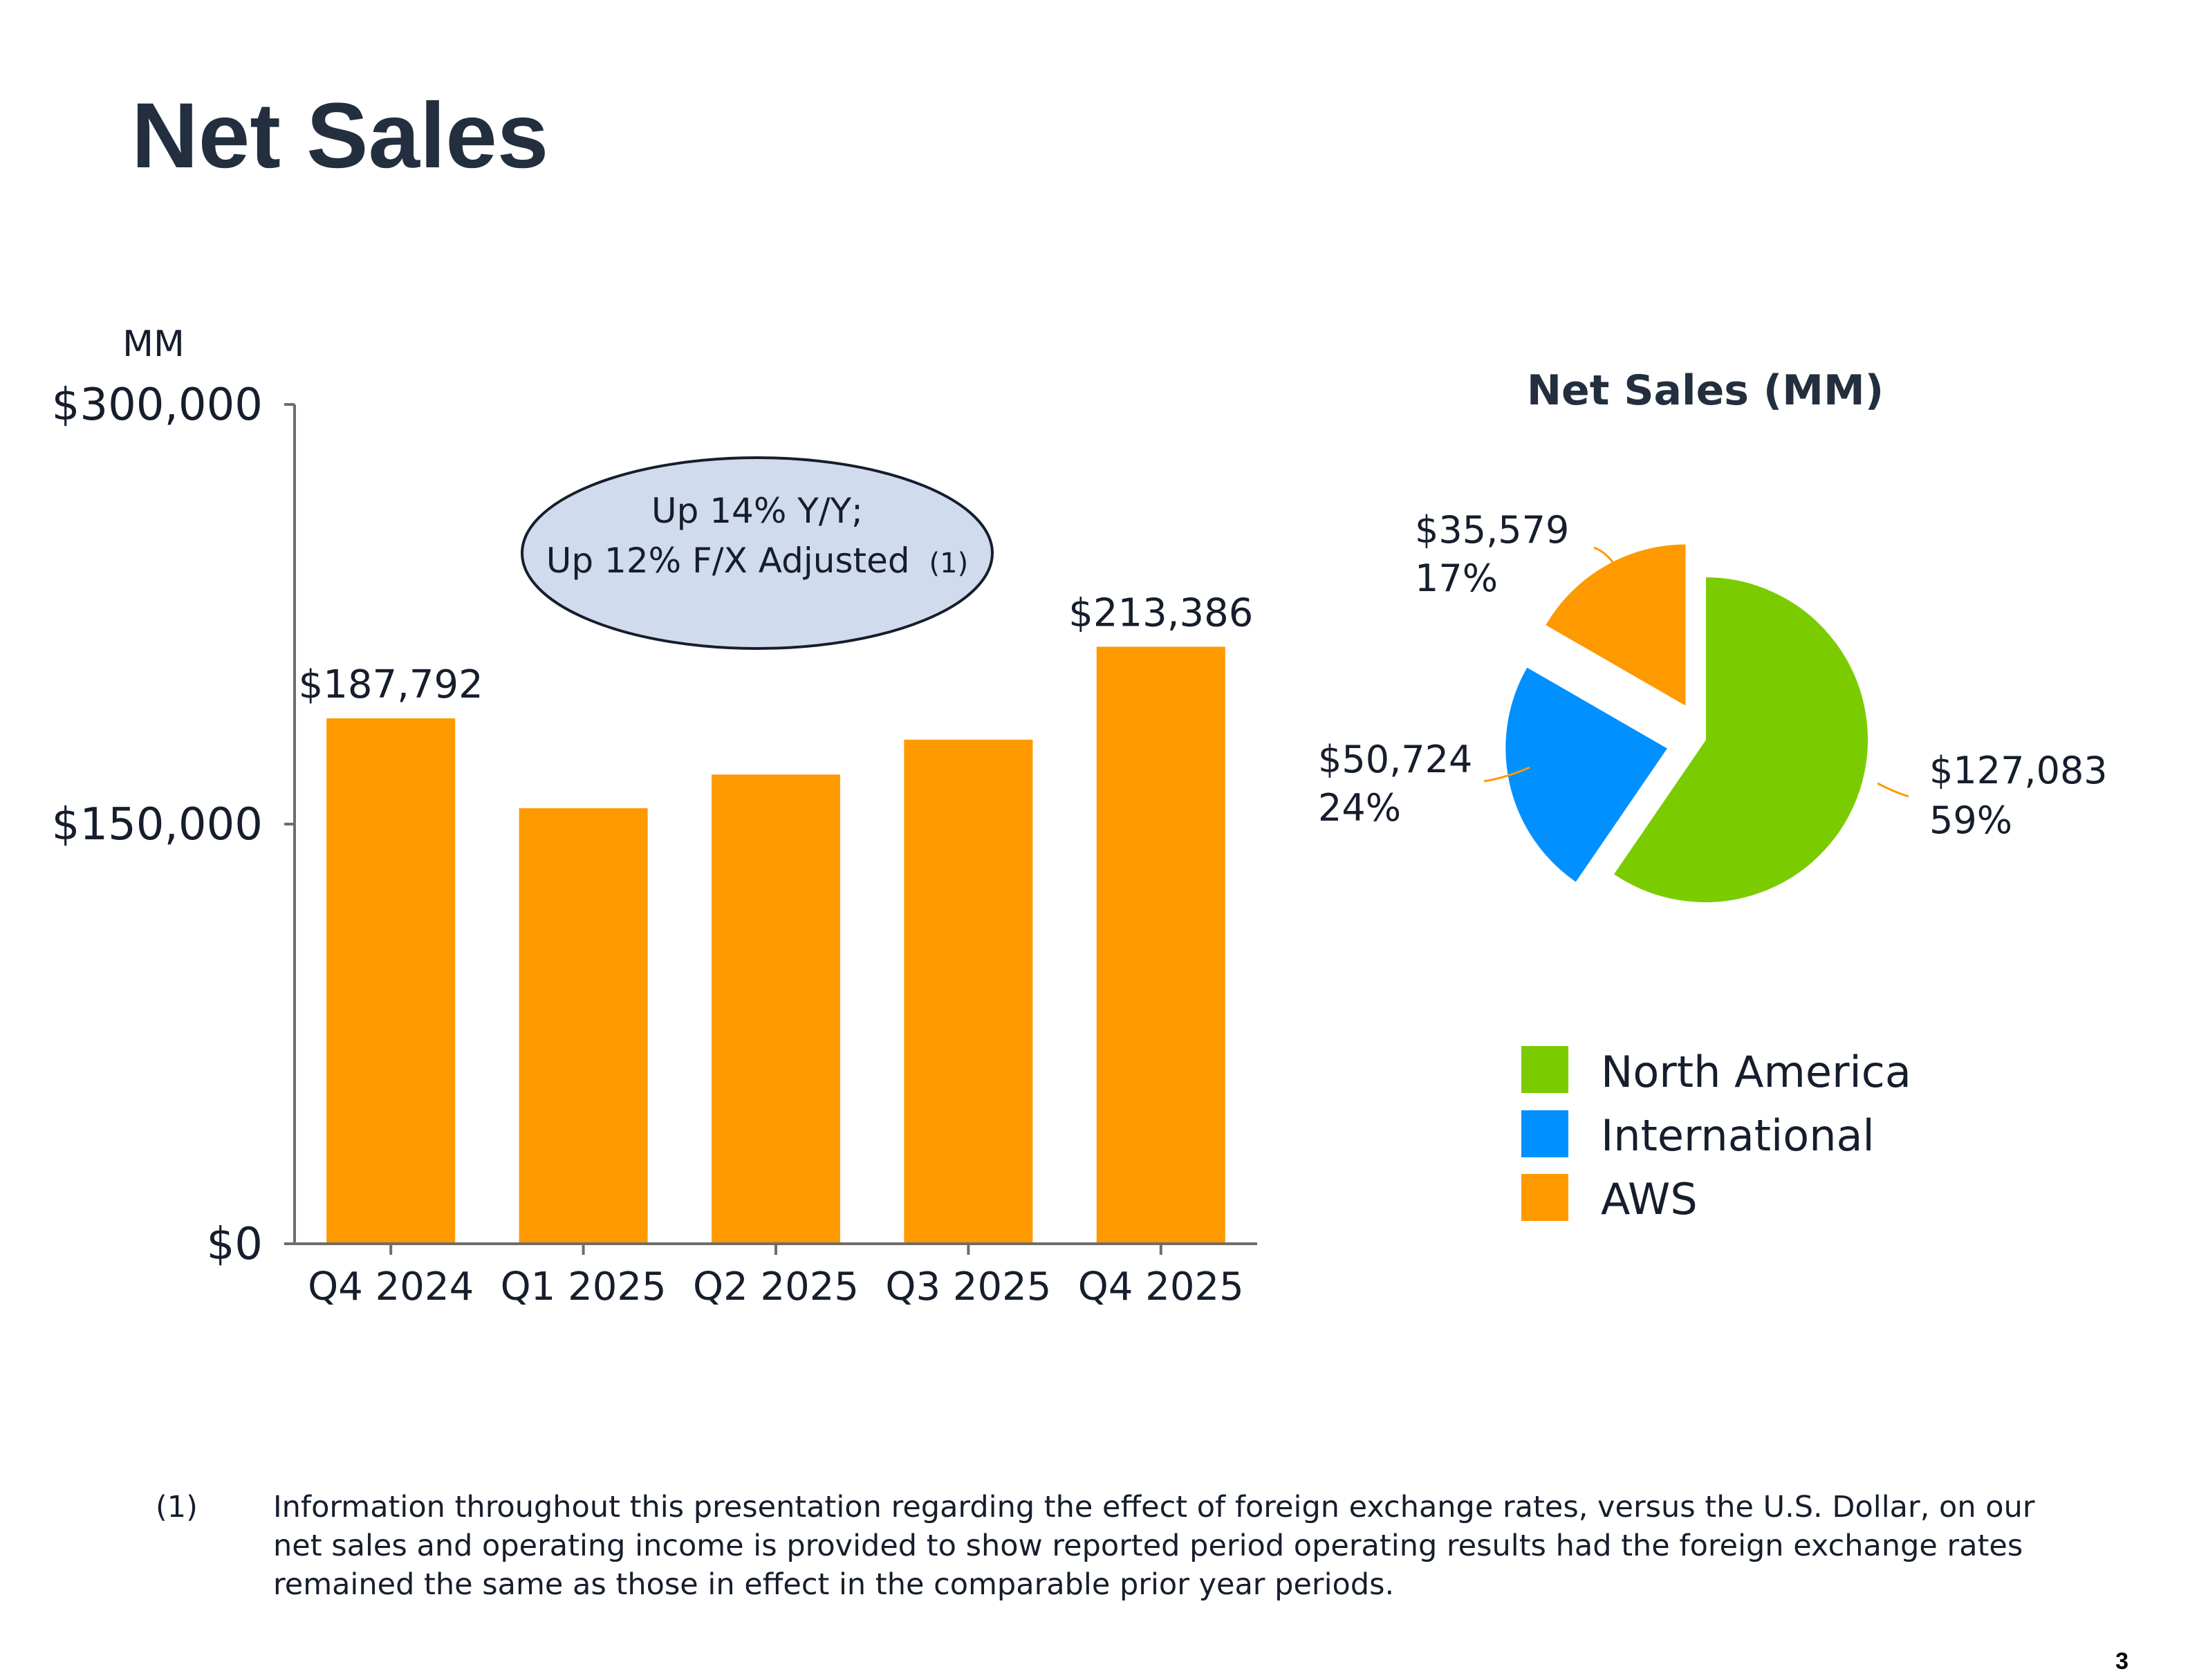  I want to click on bar-q2-2025, so click(776, 1009).